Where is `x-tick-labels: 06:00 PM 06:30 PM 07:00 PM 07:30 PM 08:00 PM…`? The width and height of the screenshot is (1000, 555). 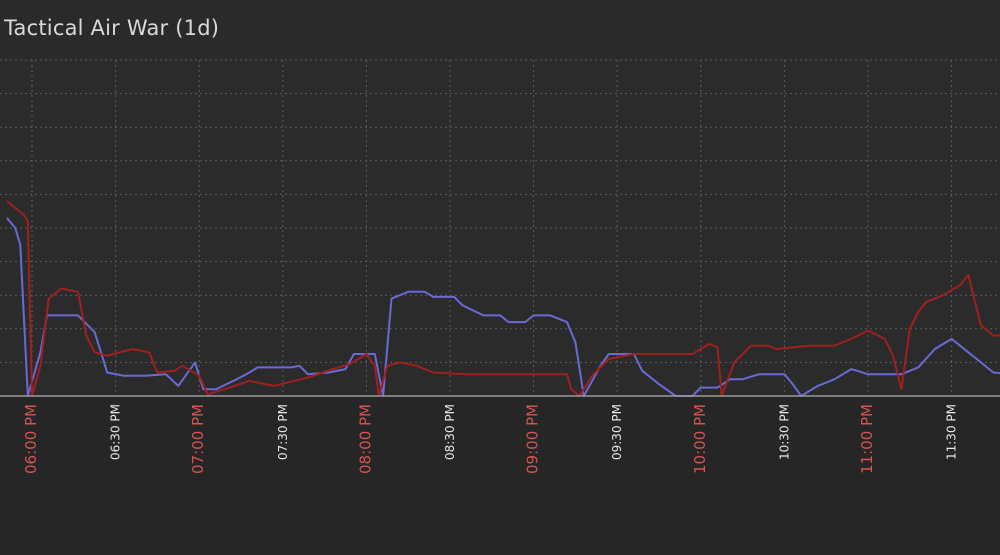
x-tick-labels: 06:00 PM 06:30 PM 07:00 PM 07:30 PM 08:00 PM… is located at coordinates (490, 439).